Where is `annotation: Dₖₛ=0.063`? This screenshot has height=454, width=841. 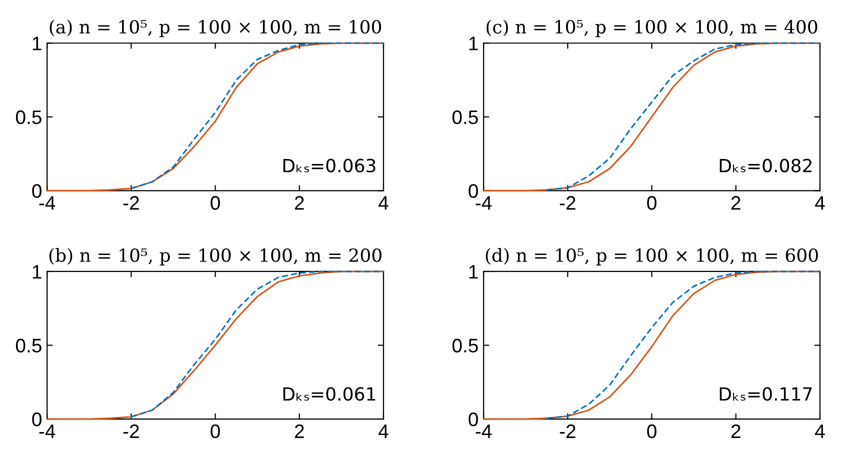 annotation: Dₖₛ=0.063 is located at coordinates (329, 165).